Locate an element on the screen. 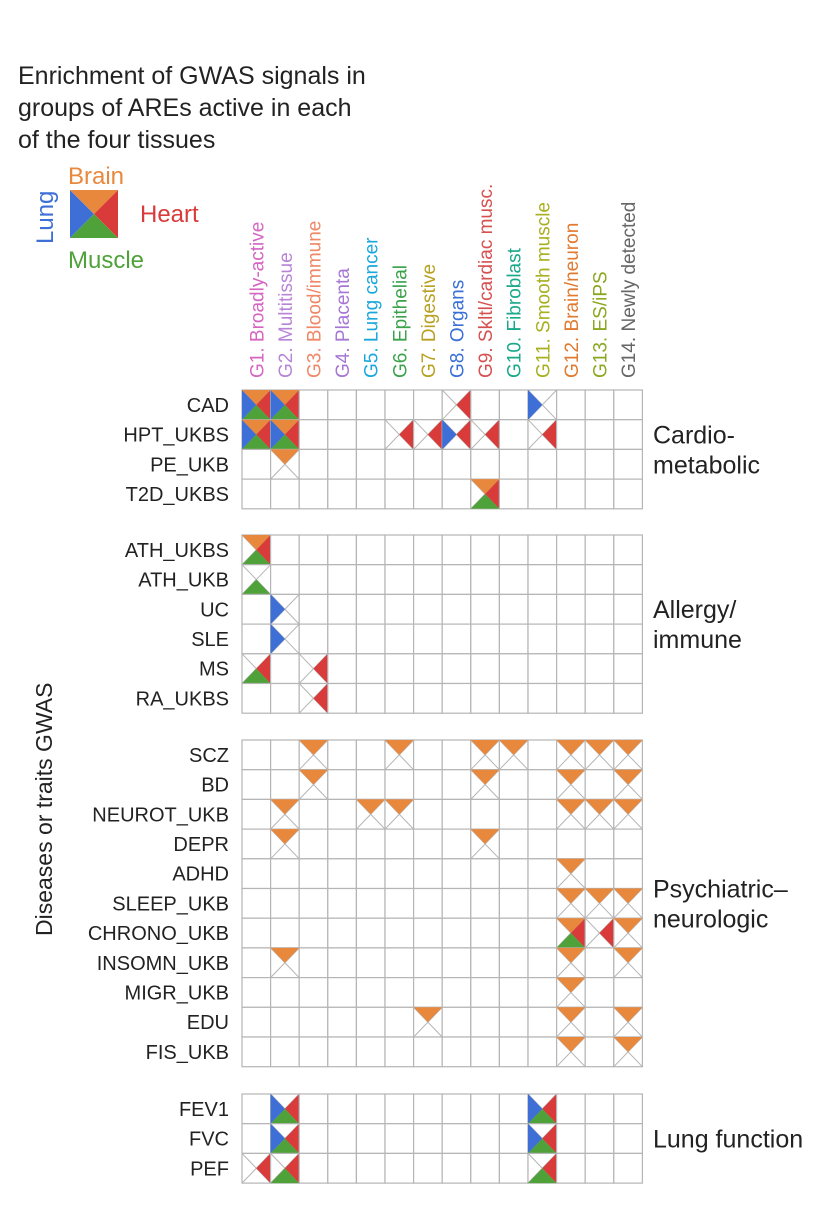 The height and width of the screenshot is (1218, 827). row-label: SLEEP_UKB is located at coordinates (170, 904).